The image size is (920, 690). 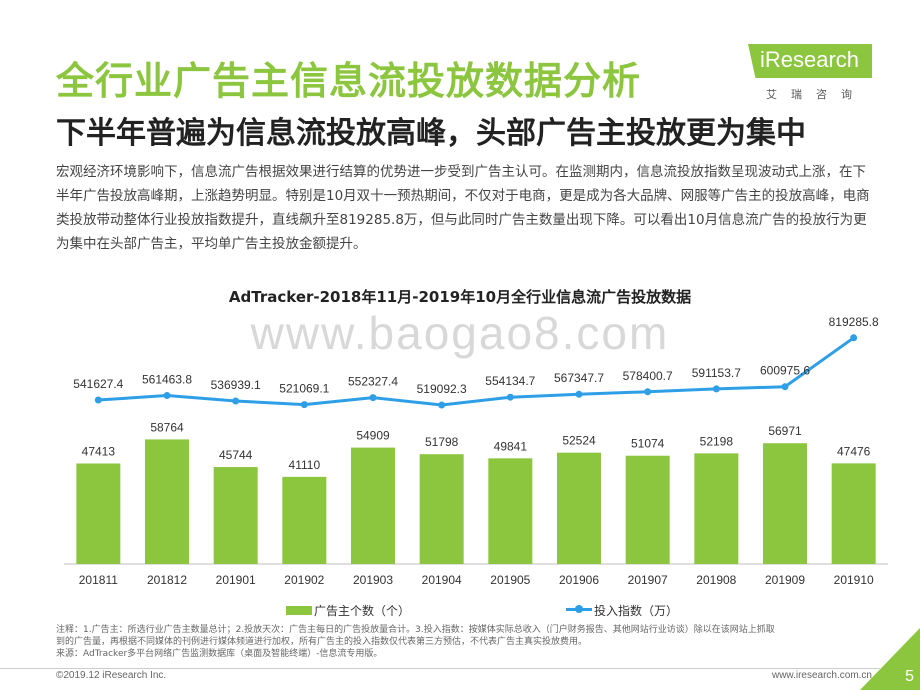 I want to click on x-tick-label: 201910, so click(x=854, y=580).